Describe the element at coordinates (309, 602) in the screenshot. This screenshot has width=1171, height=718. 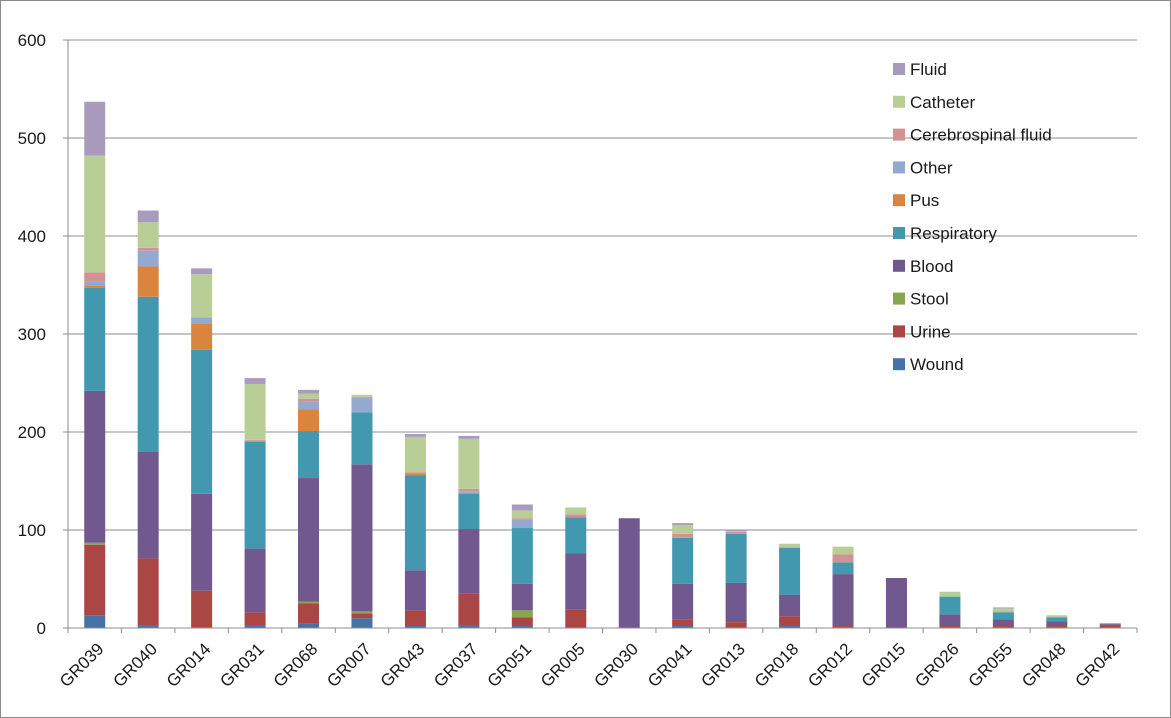
I see `bar-segment-stool-gr068` at that location.